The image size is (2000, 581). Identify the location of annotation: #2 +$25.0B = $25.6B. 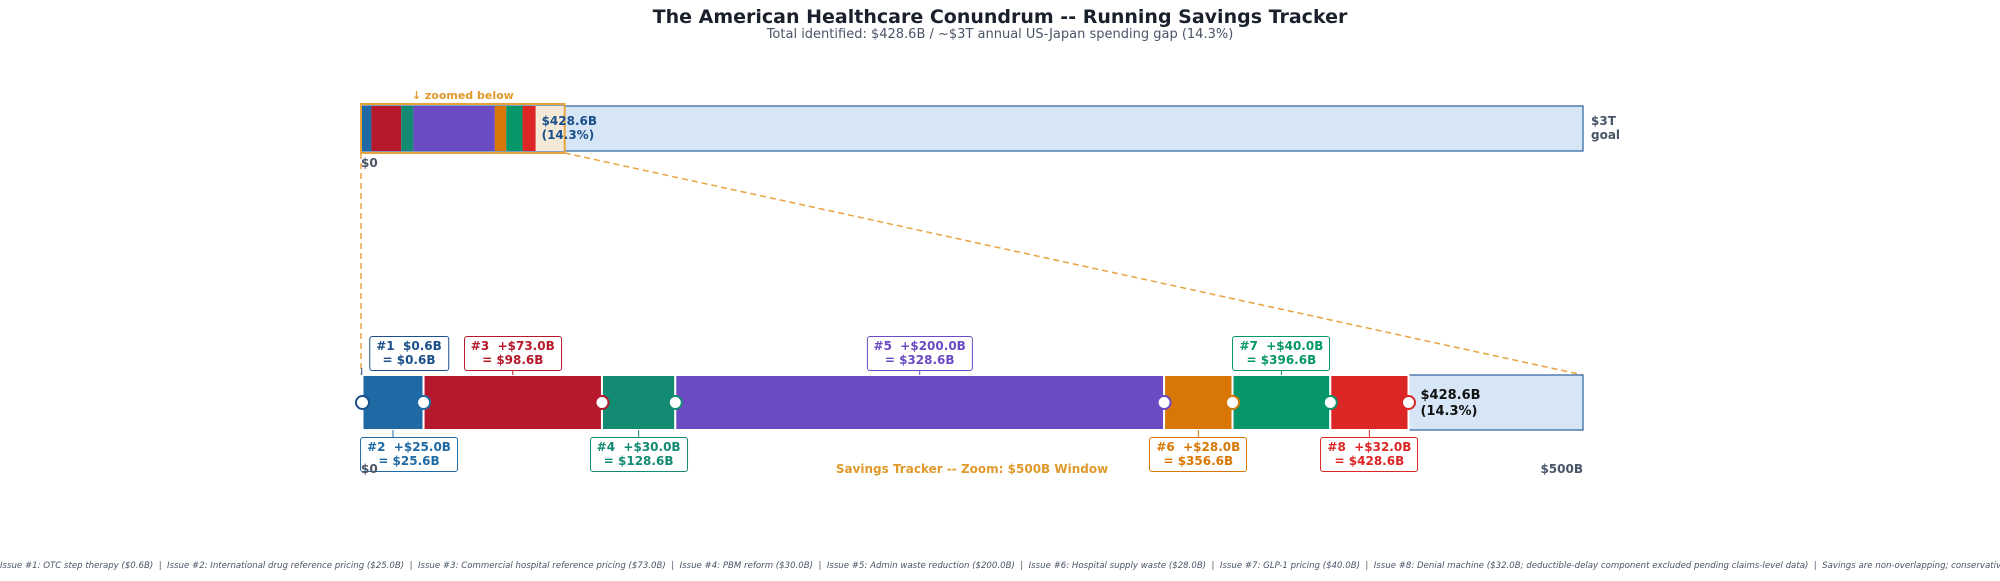
(409, 454).